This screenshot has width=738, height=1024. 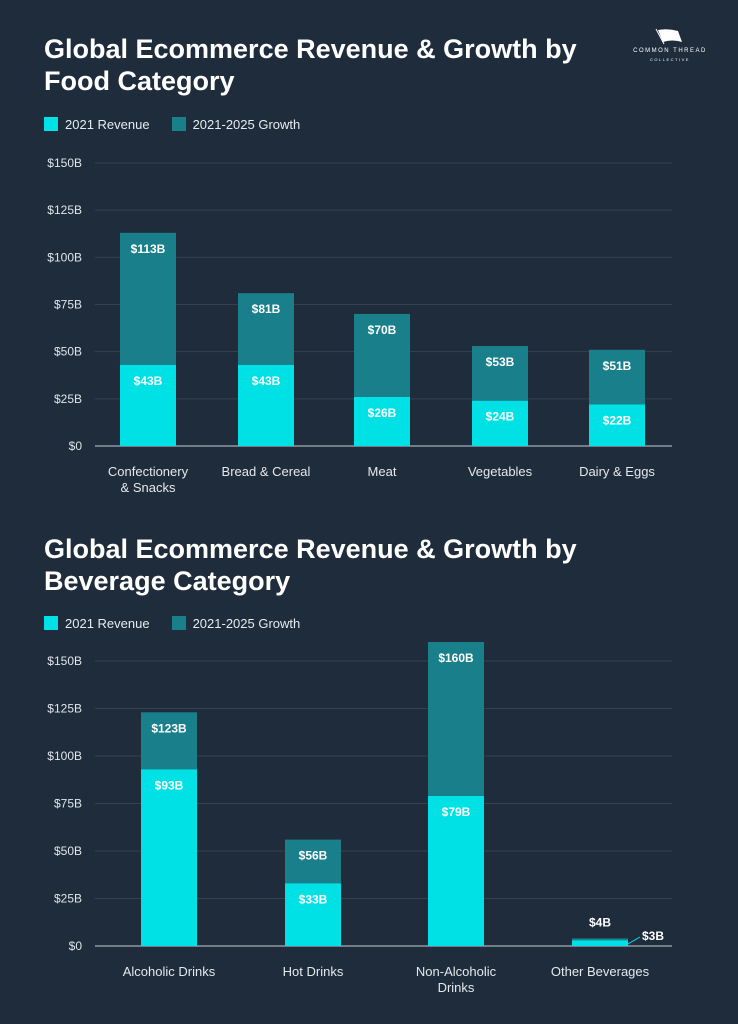 I want to click on flag-icon, so click(x=668, y=36).